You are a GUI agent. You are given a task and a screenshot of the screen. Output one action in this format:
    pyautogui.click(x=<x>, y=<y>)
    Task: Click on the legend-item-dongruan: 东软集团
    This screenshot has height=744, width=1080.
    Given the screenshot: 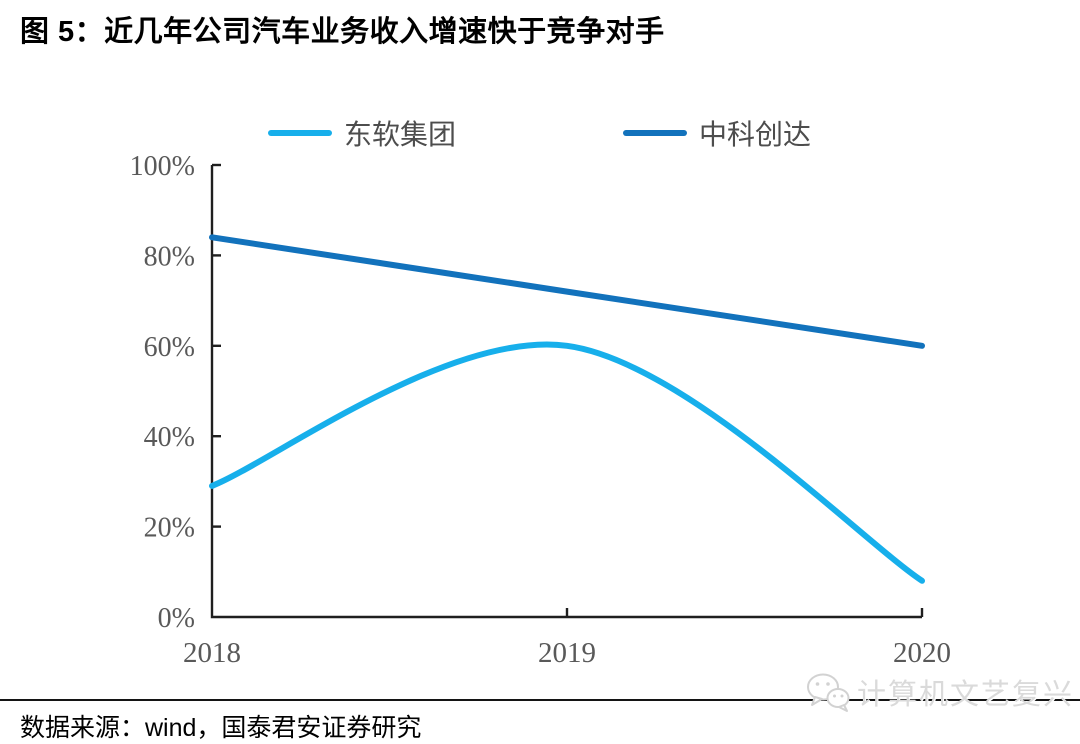 What is the action you would take?
    pyautogui.click(x=362, y=133)
    